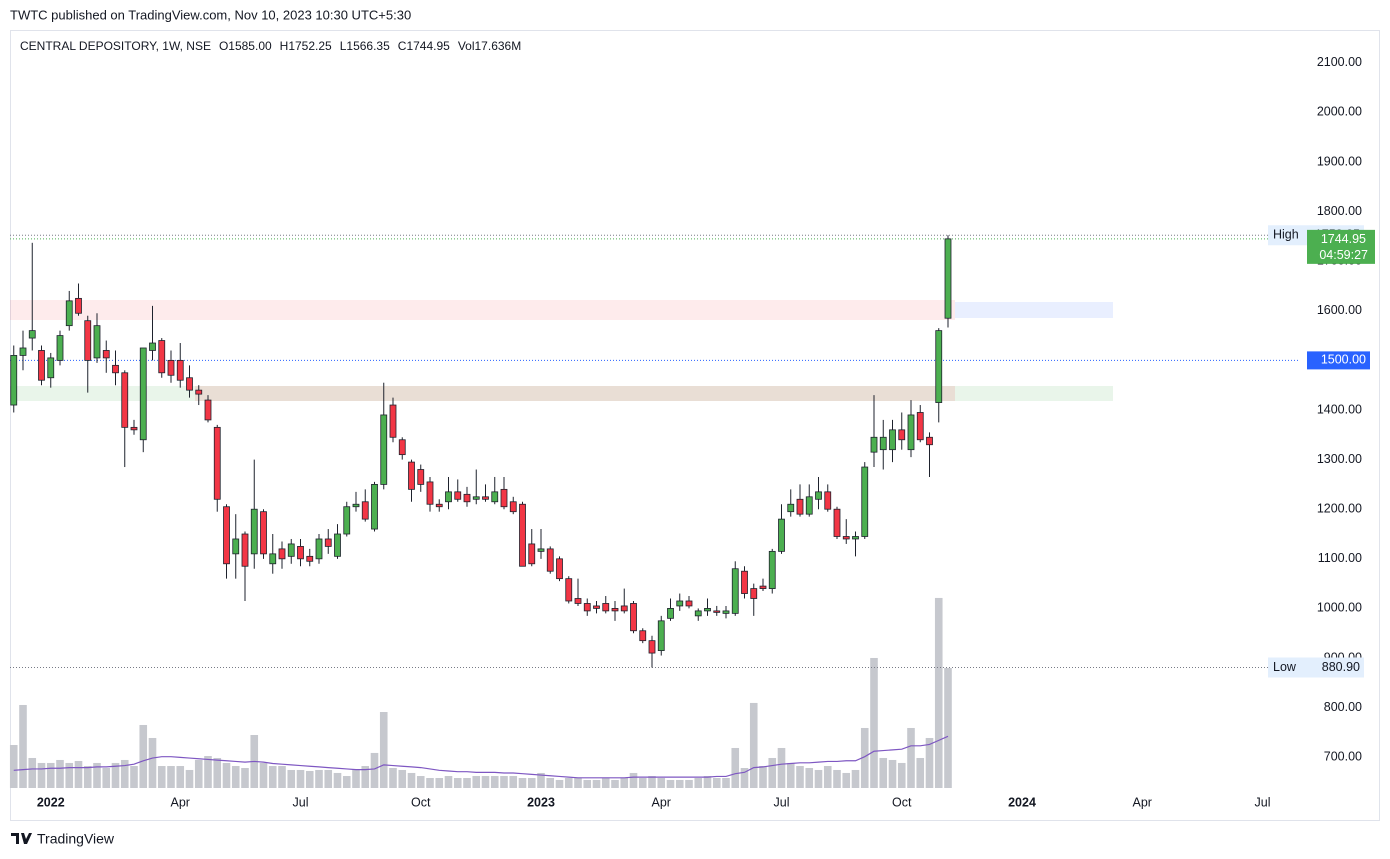  I want to click on low-badge, so click(1316, 667).